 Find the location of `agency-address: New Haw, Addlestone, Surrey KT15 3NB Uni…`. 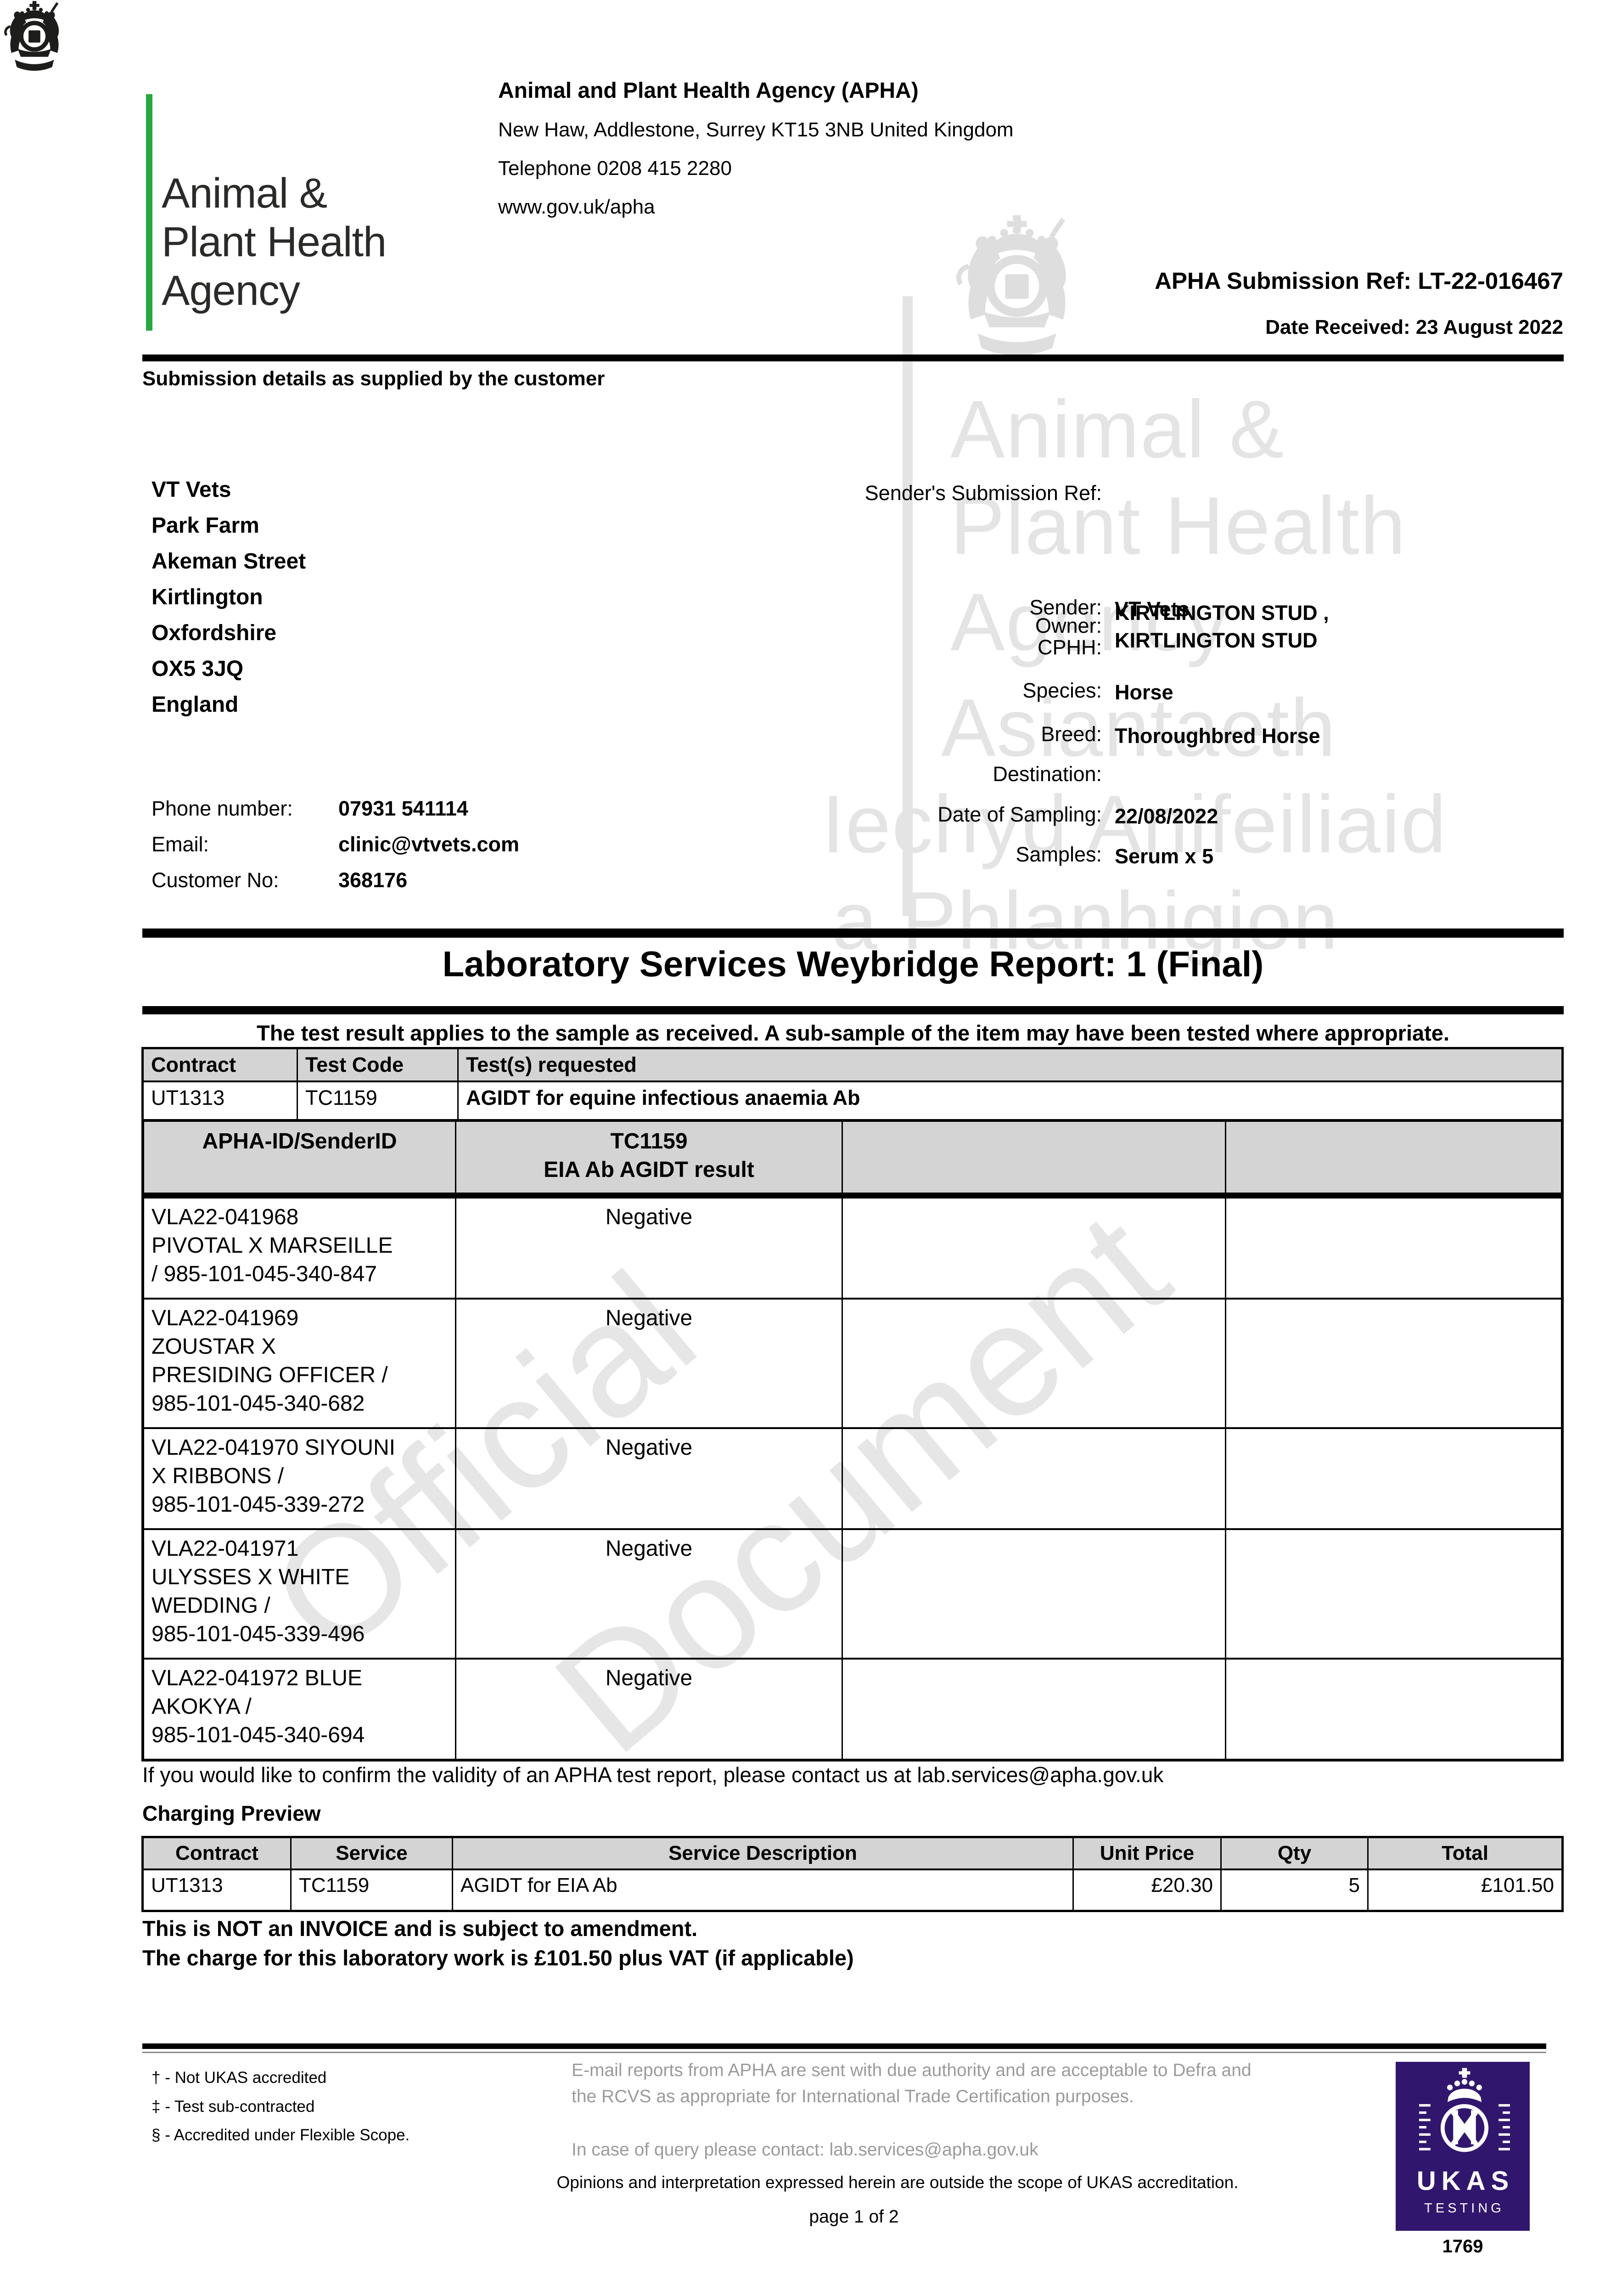

agency-address: New Haw, Addlestone, Surrey KT15 3NB Uni… is located at coordinates (756, 129).